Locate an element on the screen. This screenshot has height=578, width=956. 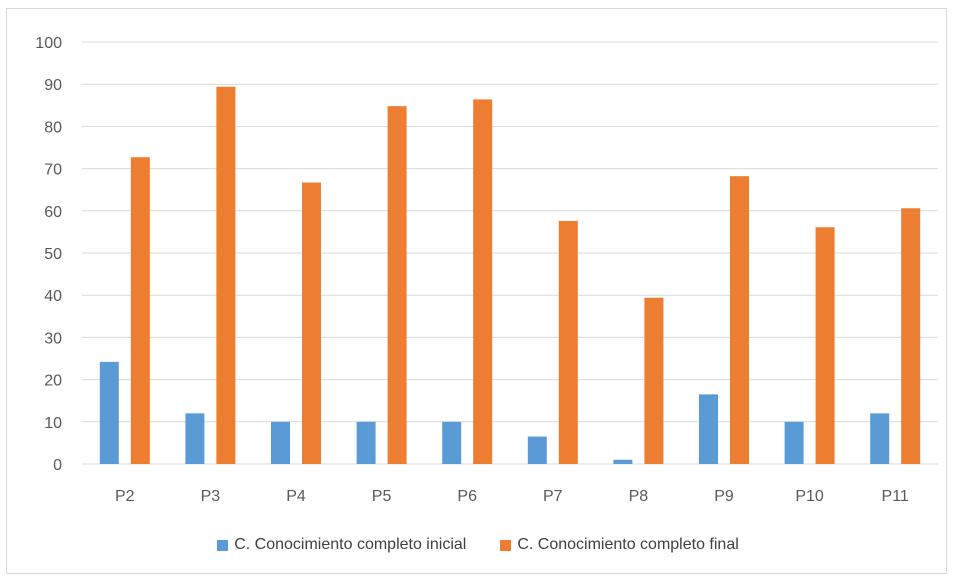
legend-item-final: C. Conocimiento completo final is located at coordinates (619, 545).